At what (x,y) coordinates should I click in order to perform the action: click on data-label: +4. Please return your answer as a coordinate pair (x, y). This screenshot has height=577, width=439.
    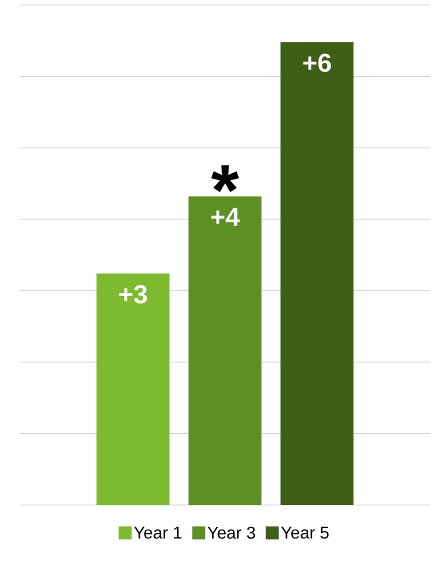
    Looking at the image, I should click on (225, 217).